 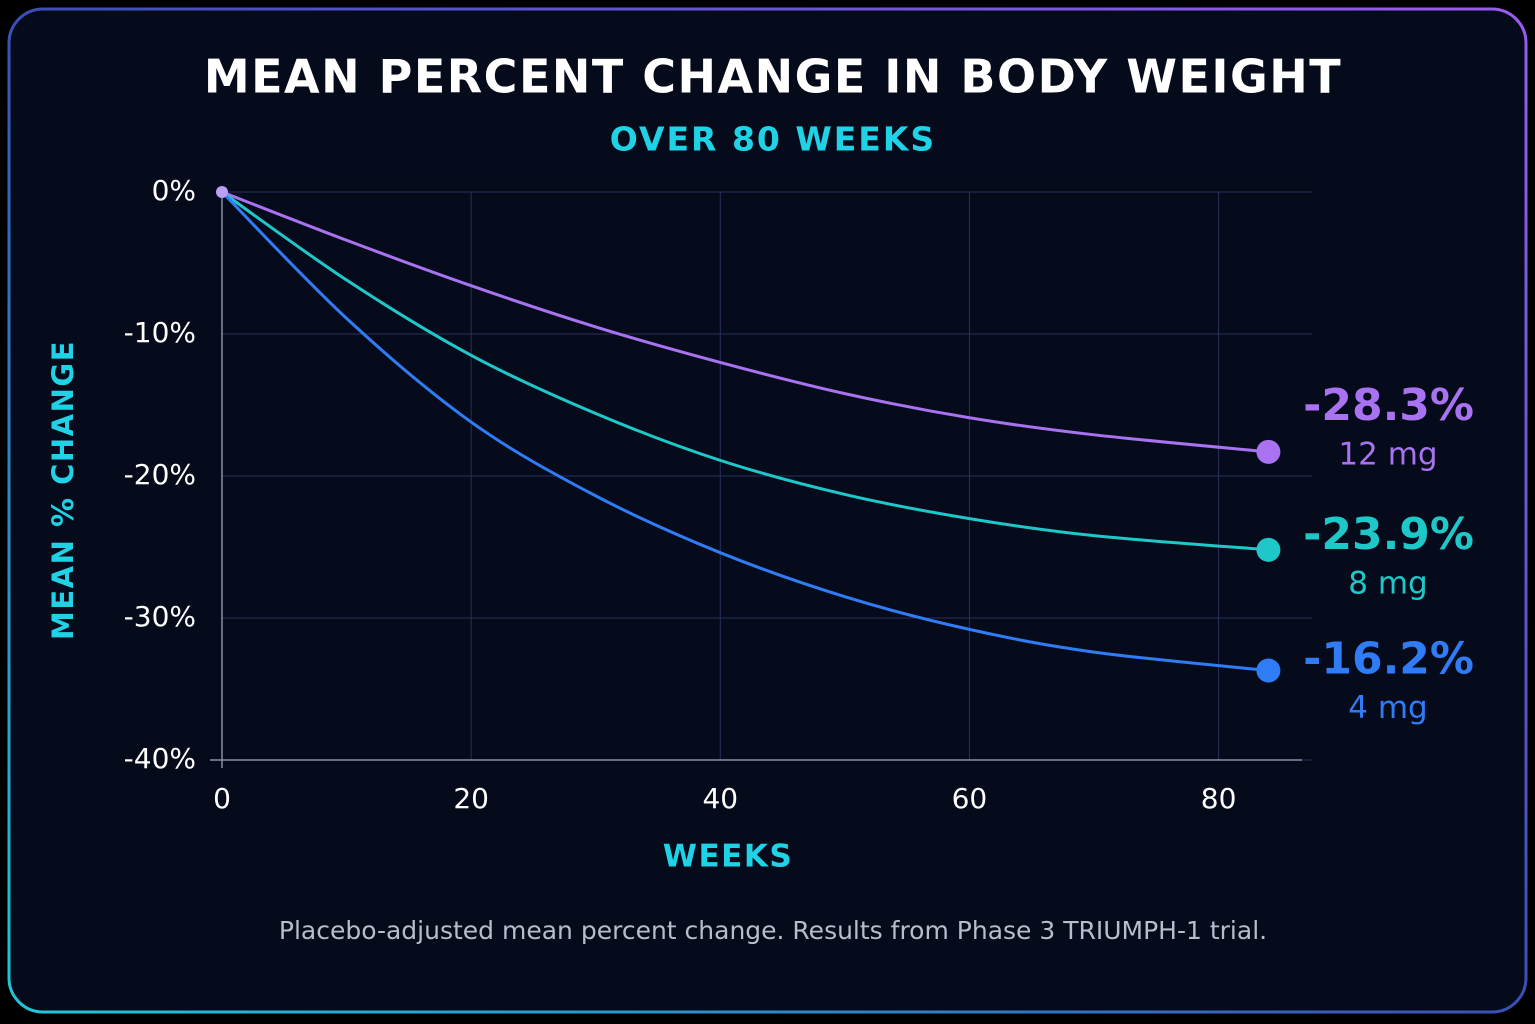 What do you see at coordinates (174, 190) in the screenshot?
I see `y-tick-label: 0%` at bounding box center [174, 190].